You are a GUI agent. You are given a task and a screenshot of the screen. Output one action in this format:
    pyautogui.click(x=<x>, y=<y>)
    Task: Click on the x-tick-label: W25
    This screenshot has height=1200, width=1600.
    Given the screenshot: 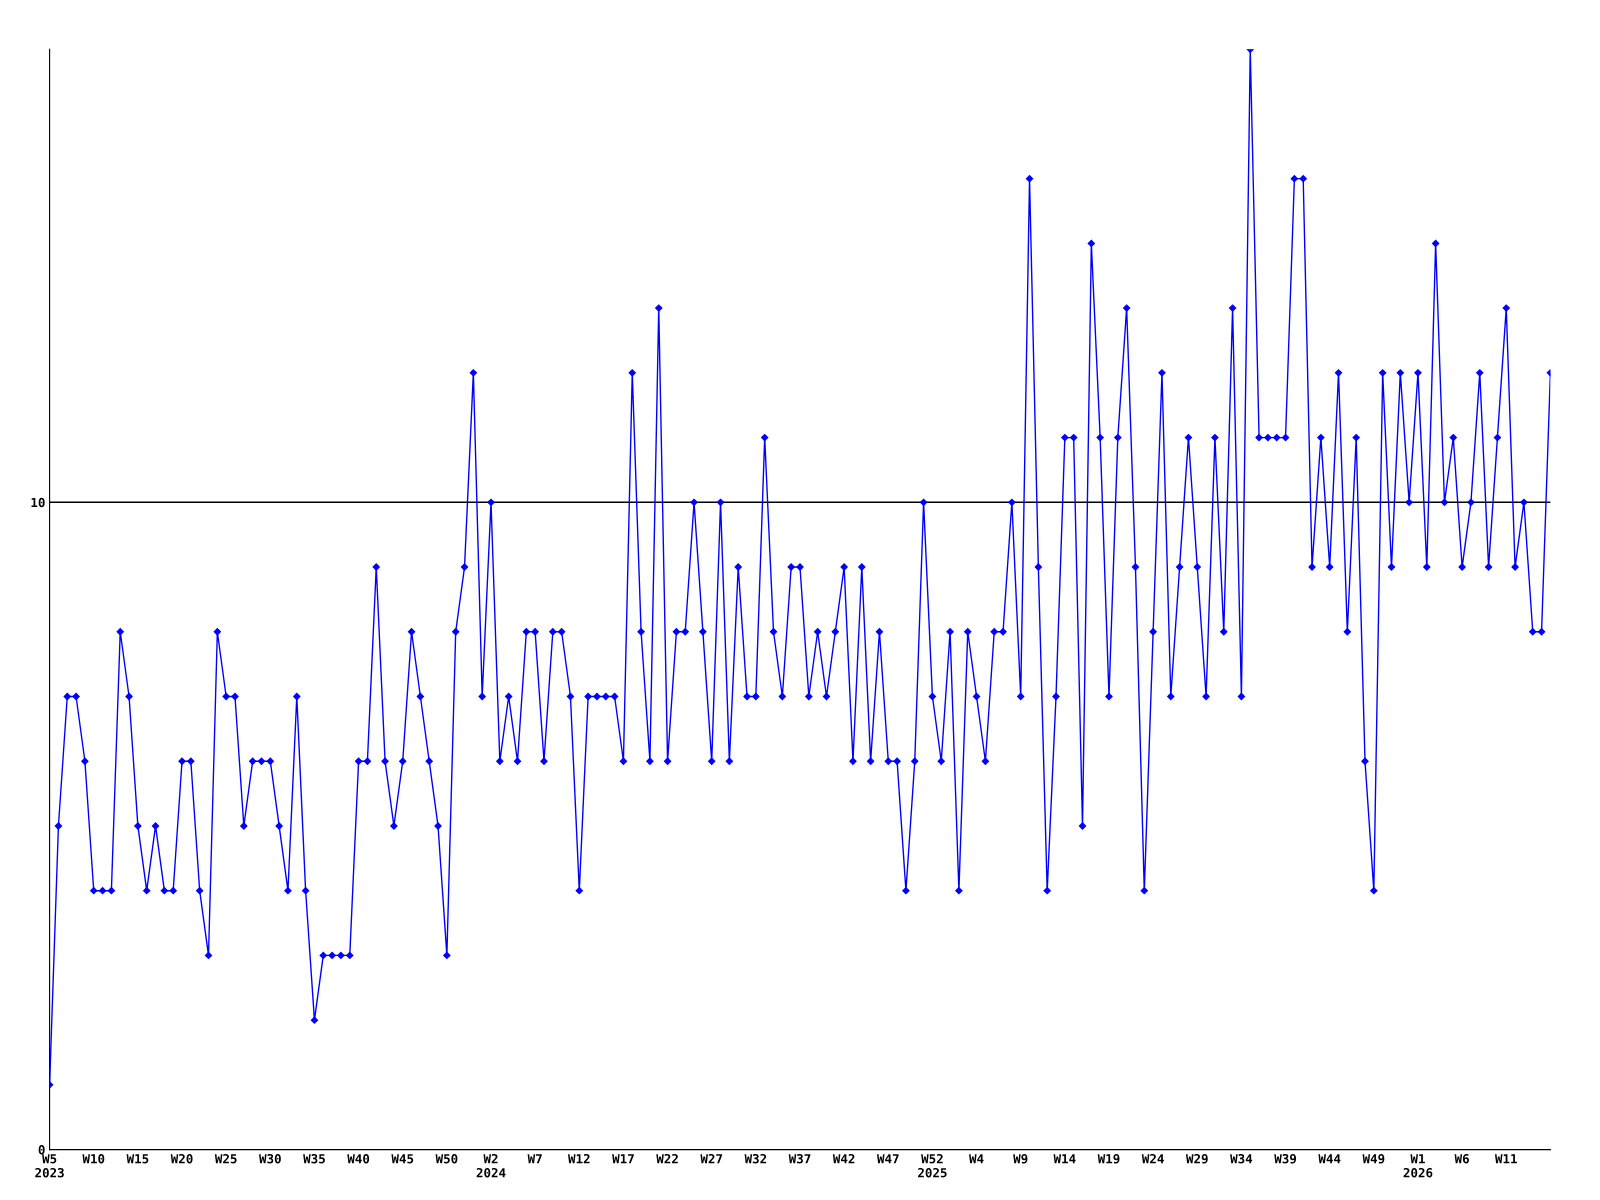 What is the action you would take?
    pyautogui.click(x=225, y=1158)
    